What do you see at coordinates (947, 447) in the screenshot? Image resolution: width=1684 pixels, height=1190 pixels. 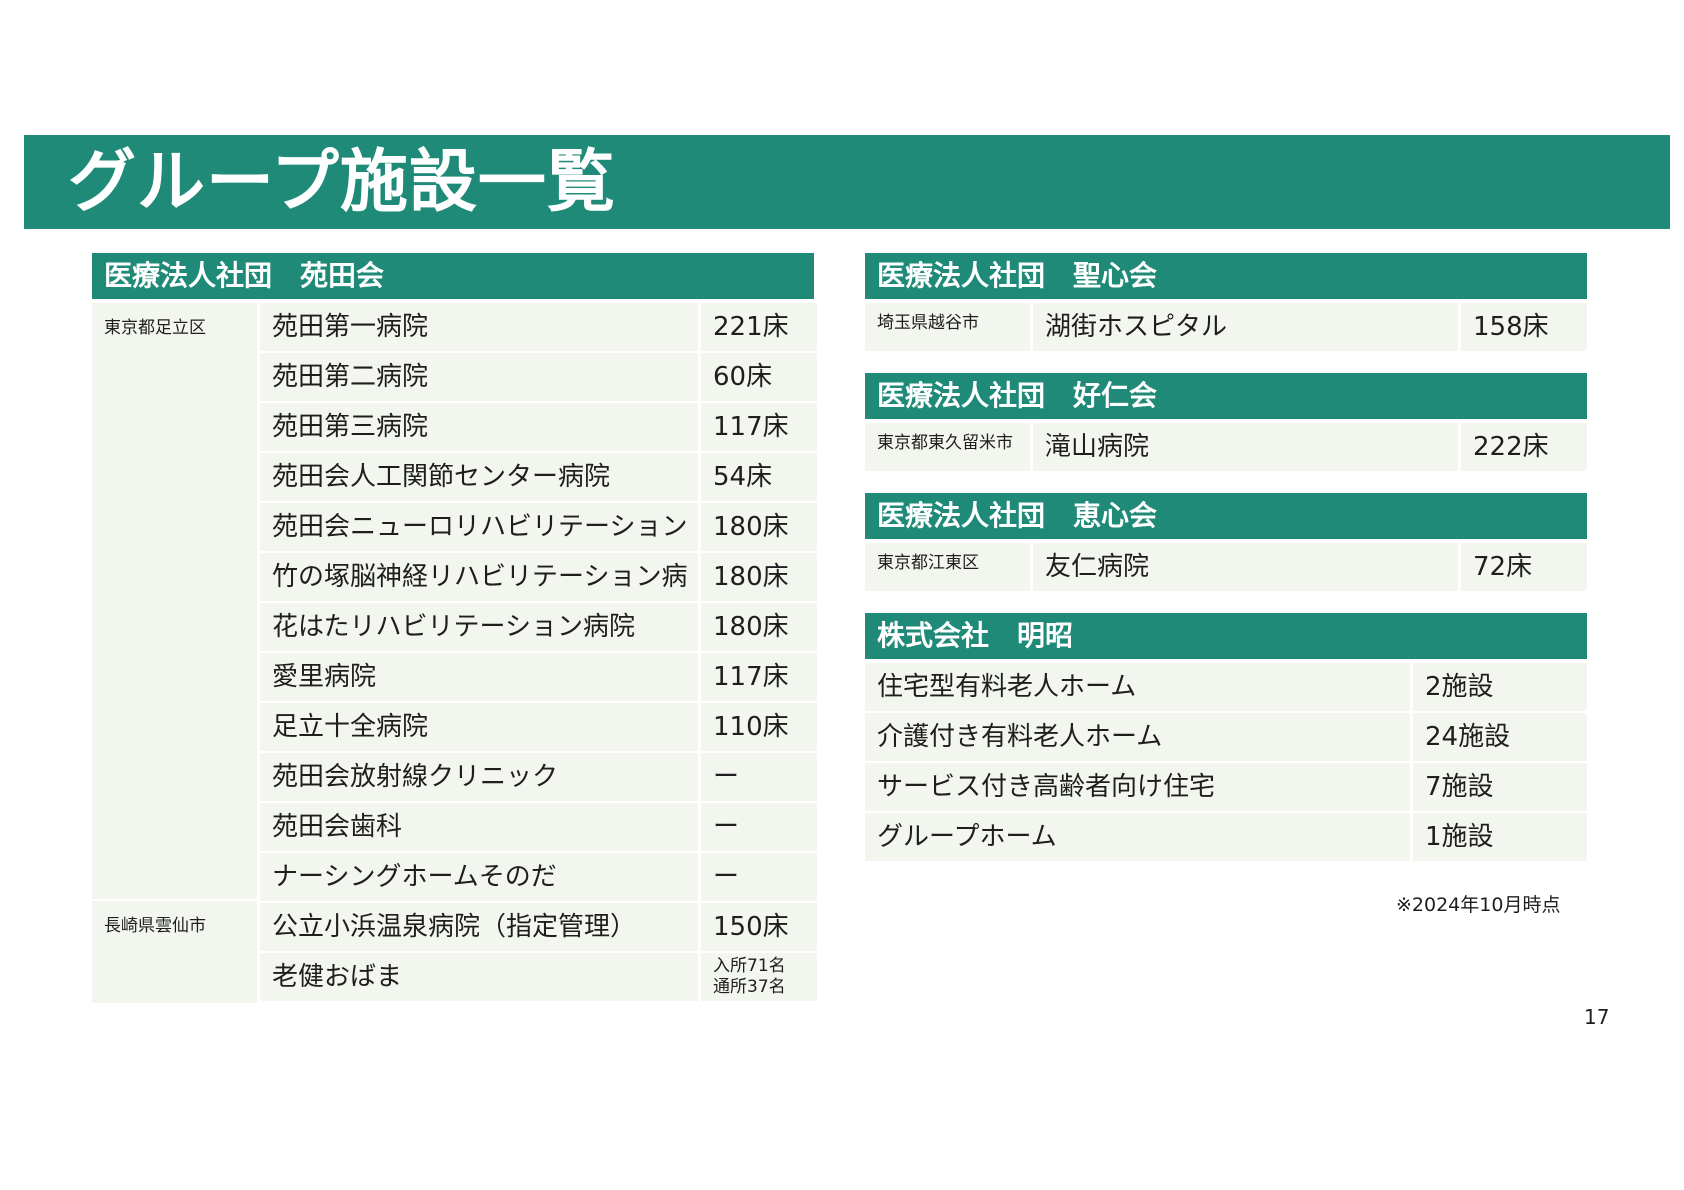 I see `region-higashikurume: 東京都東久留米市` at bounding box center [947, 447].